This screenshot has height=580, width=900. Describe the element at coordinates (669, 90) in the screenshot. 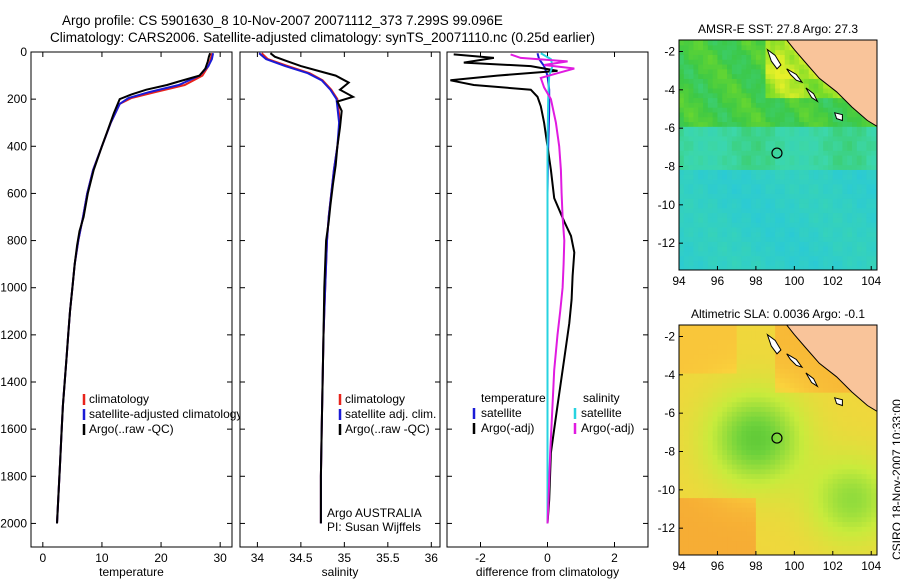

I see `map-y-tick-label: -4` at that location.